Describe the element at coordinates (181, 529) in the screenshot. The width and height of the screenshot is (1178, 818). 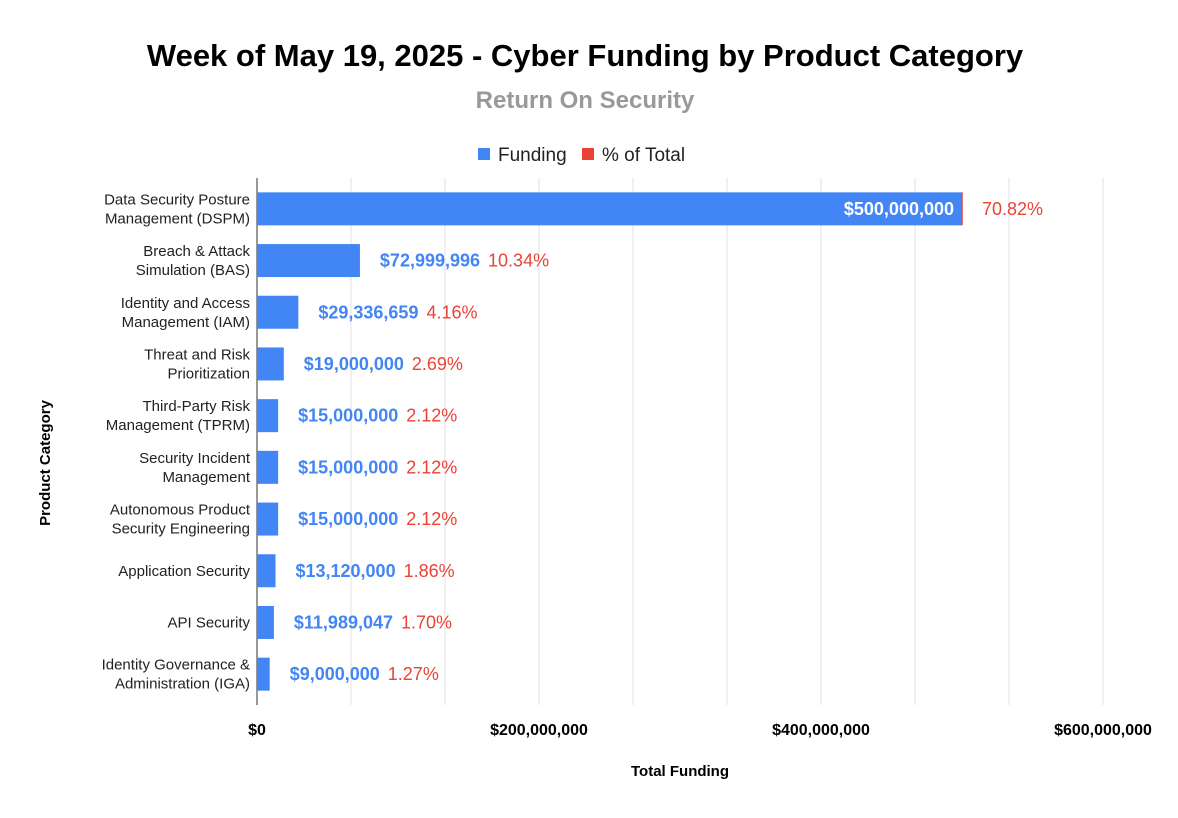
I see `category-label: Security Engineering` at that location.